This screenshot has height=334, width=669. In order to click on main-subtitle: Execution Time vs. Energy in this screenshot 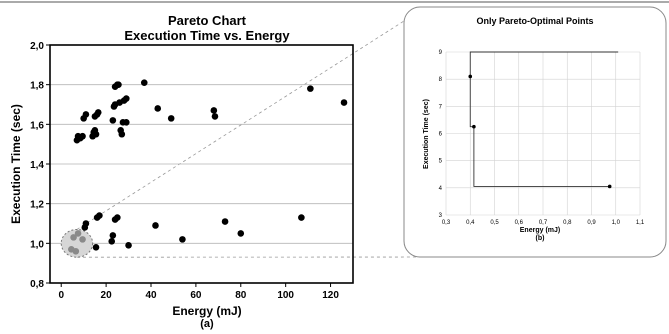, I will do `click(207, 35)`.